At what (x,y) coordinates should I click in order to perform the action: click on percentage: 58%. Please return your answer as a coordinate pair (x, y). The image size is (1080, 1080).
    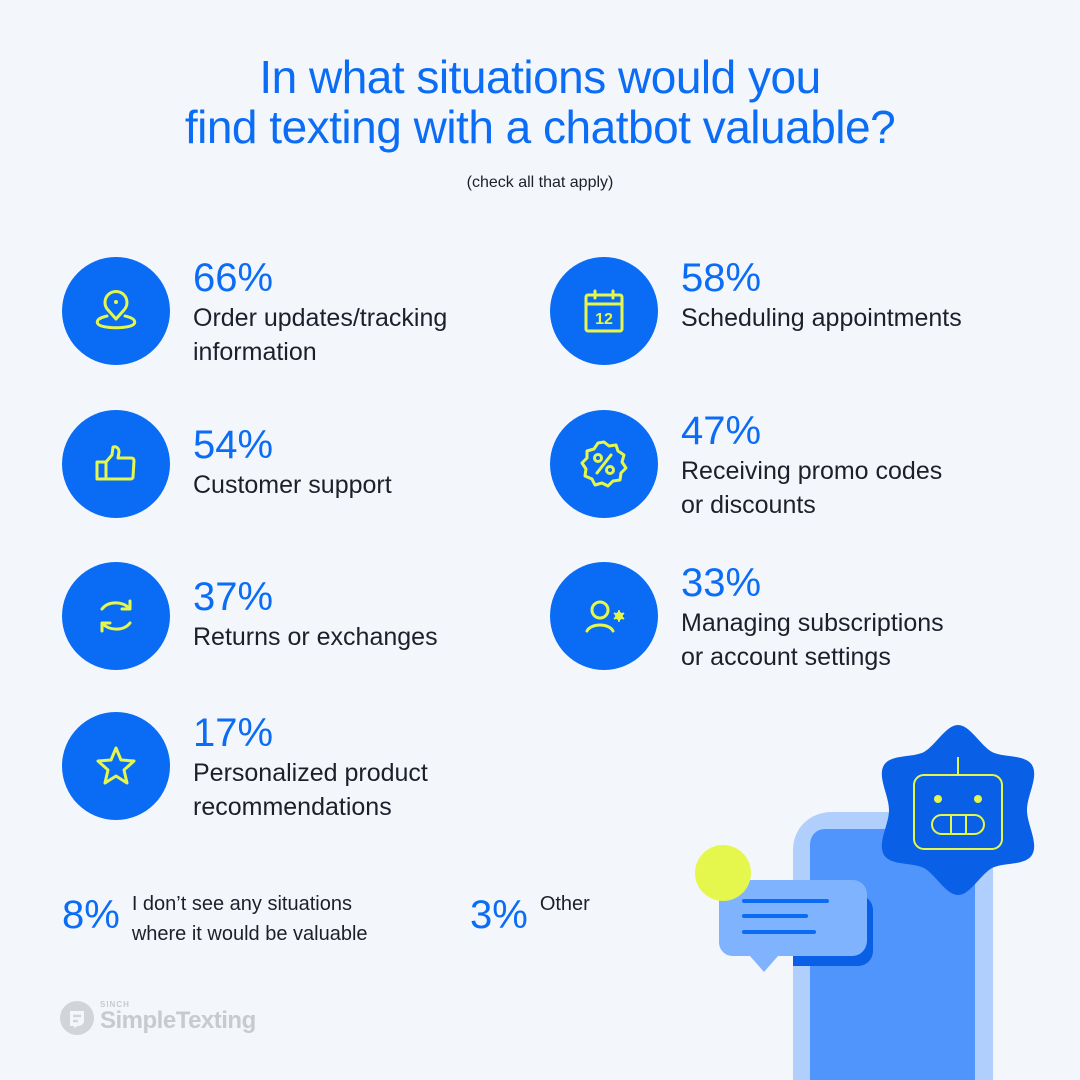
    Looking at the image, I should click on (721, 278).